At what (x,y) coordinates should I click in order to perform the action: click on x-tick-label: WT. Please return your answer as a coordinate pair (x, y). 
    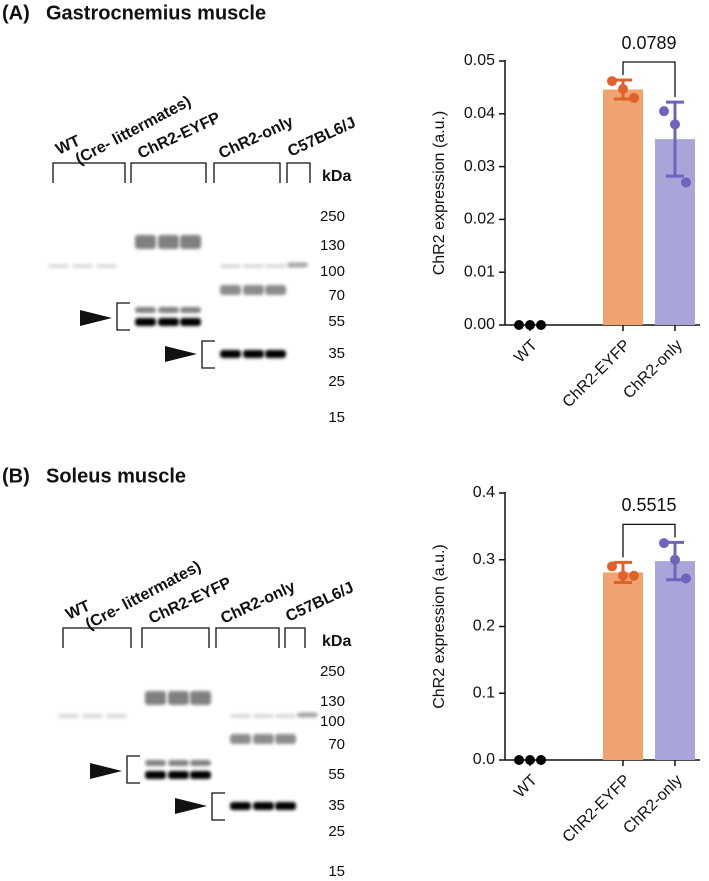
    Looking at the image, I should click on (526, 787).